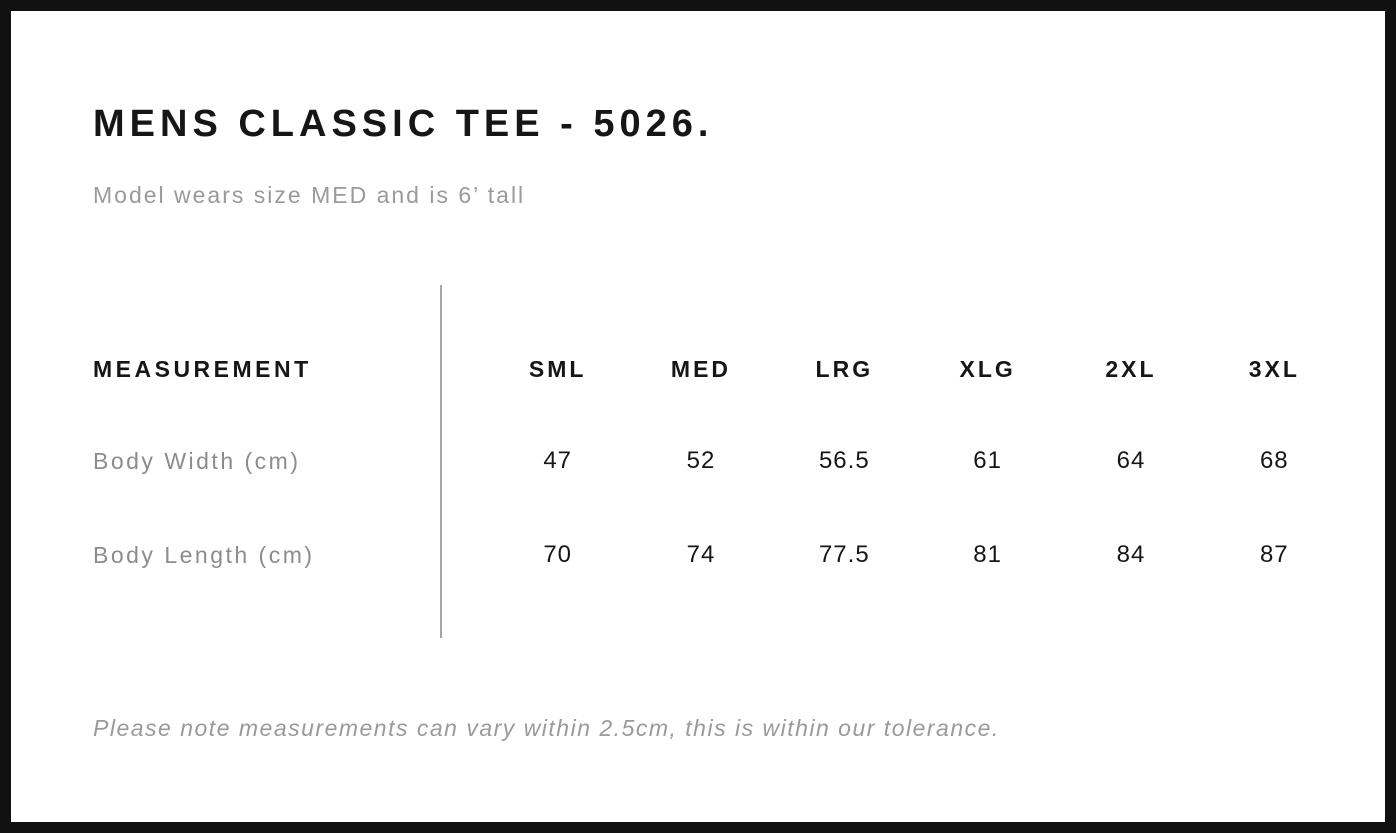 This screenshot has height=833, width=1396. I want to click on body-width-lrg: 56.5, so click(844, 460).